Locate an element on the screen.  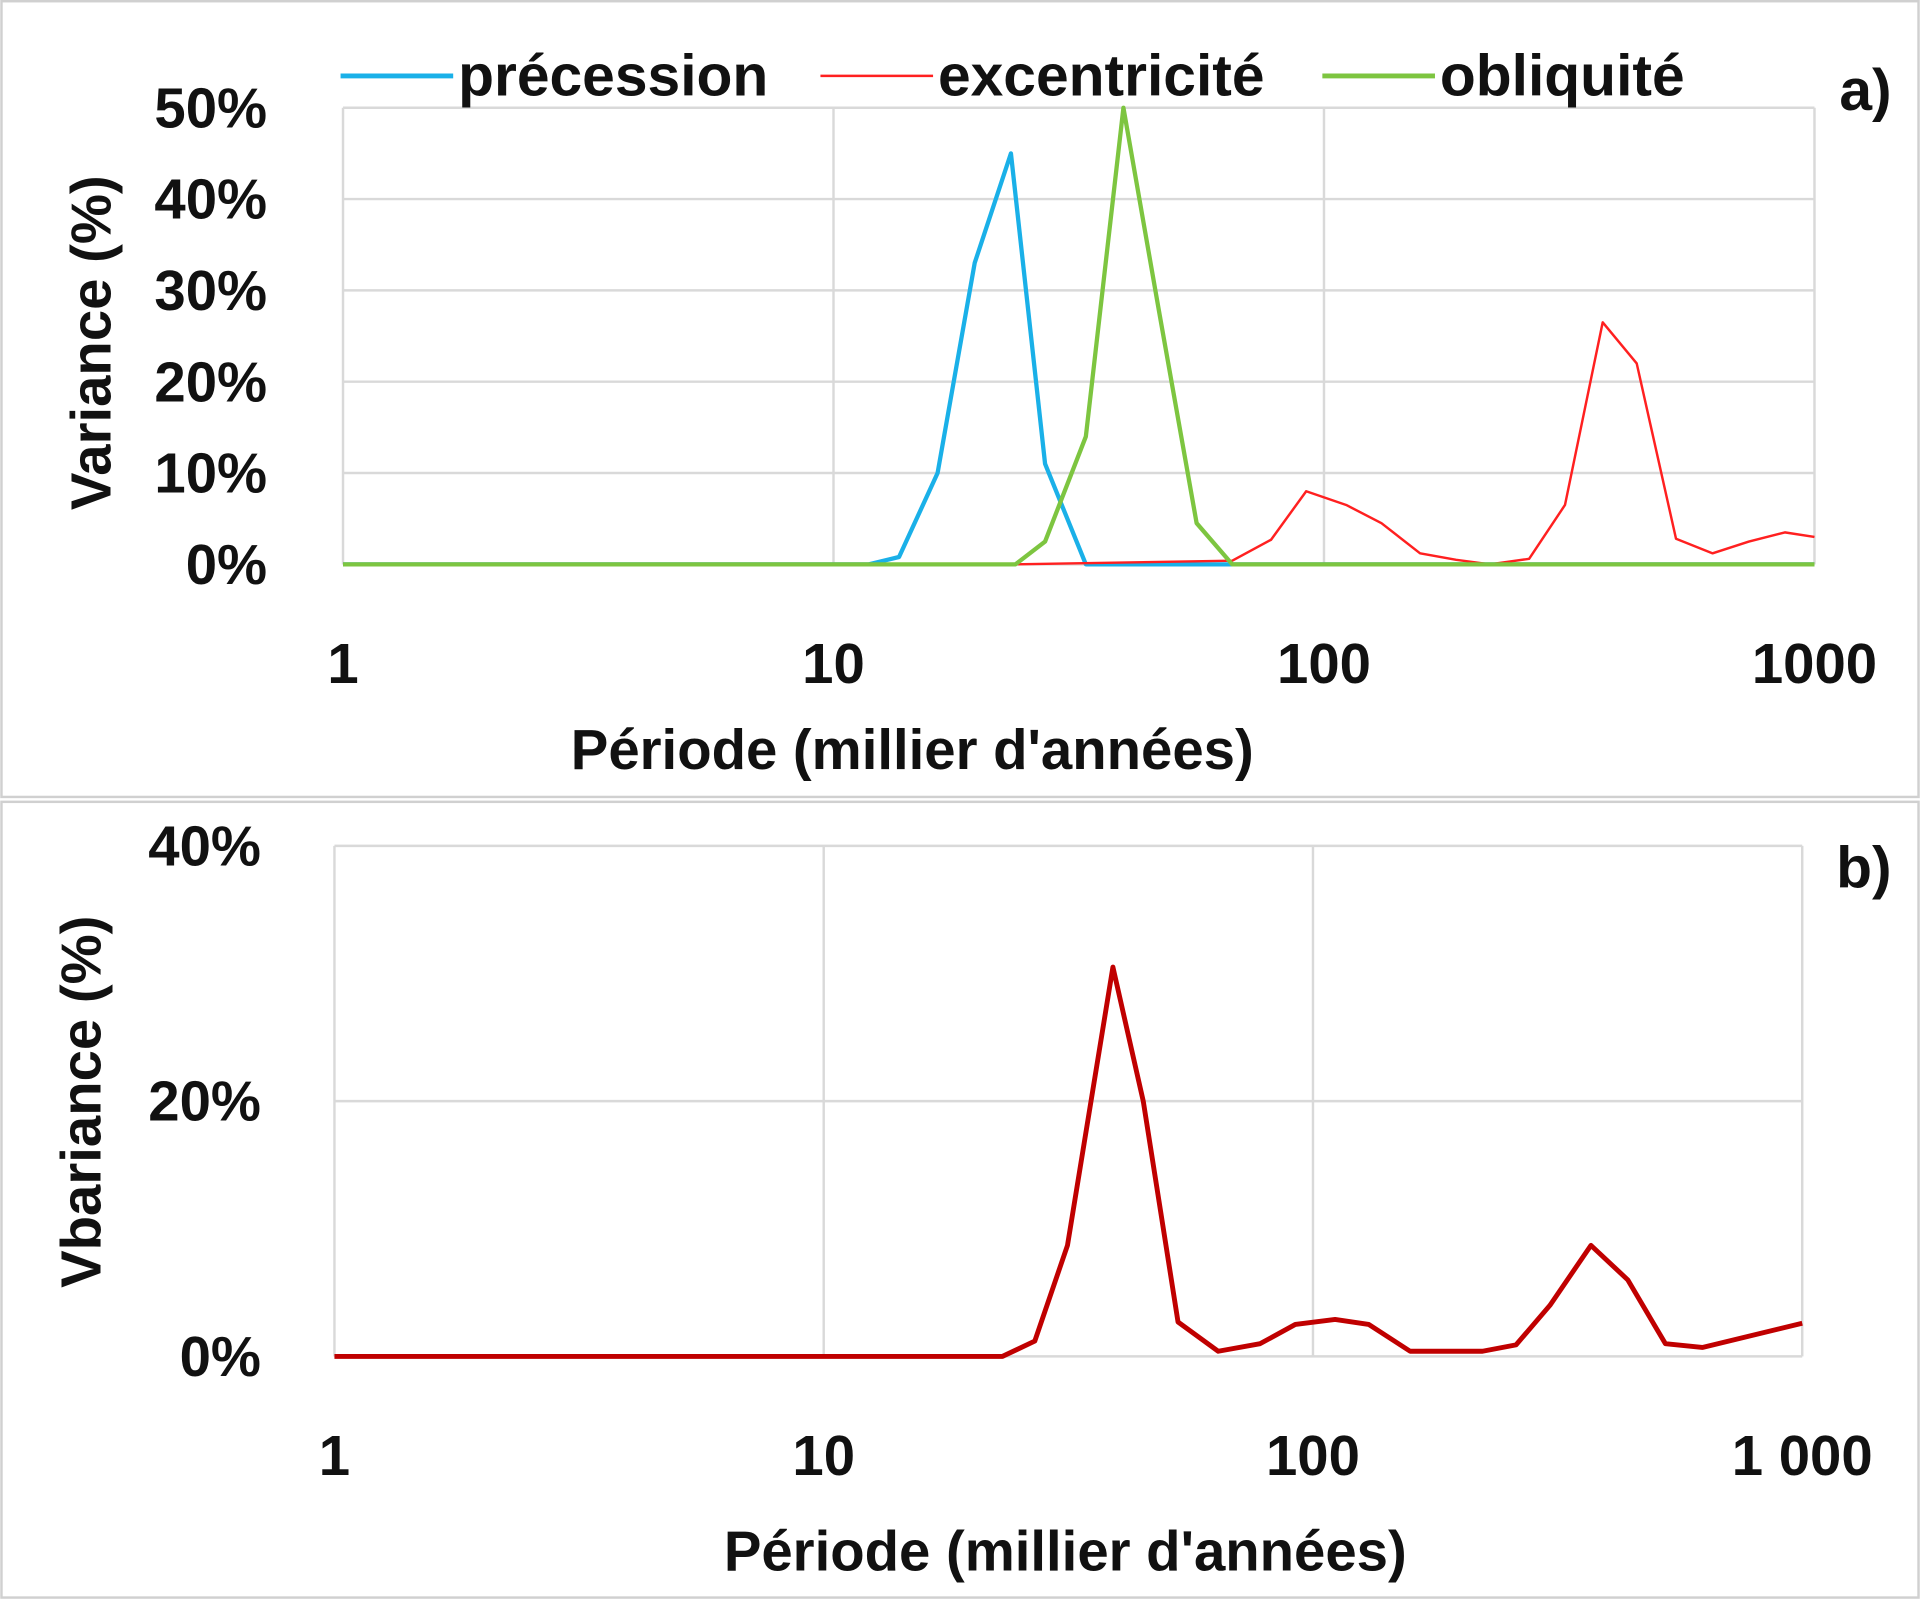
x-axis-label-b: Période (millier d'années) is located at coordinates (1065, 1551).